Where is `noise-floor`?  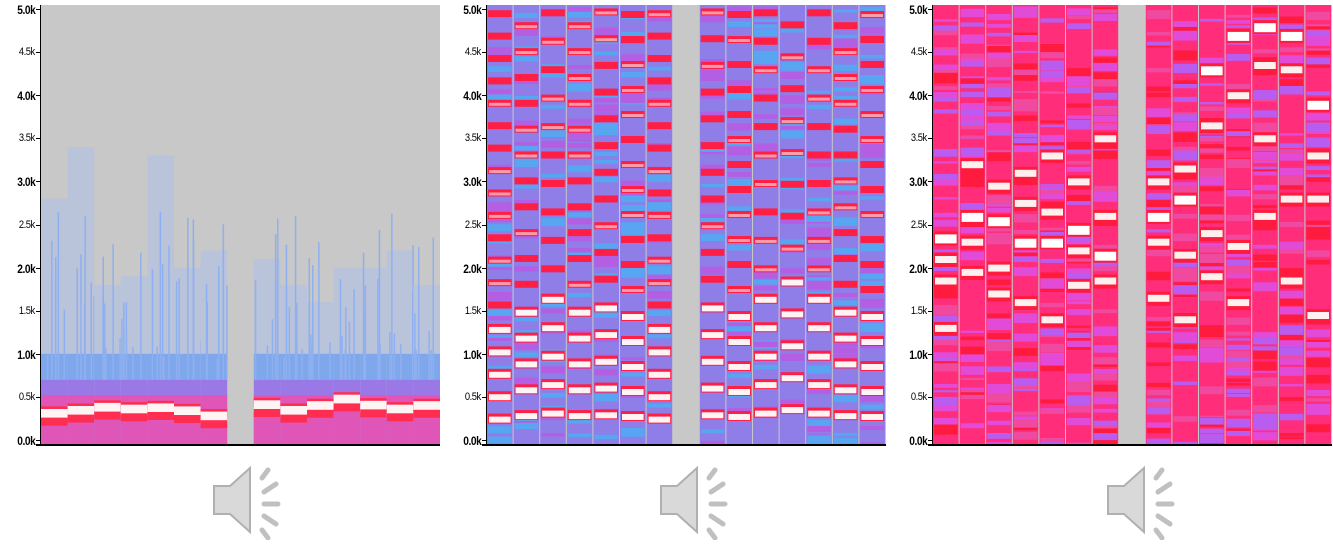 noise-floor is located at coordinates (107, 319).